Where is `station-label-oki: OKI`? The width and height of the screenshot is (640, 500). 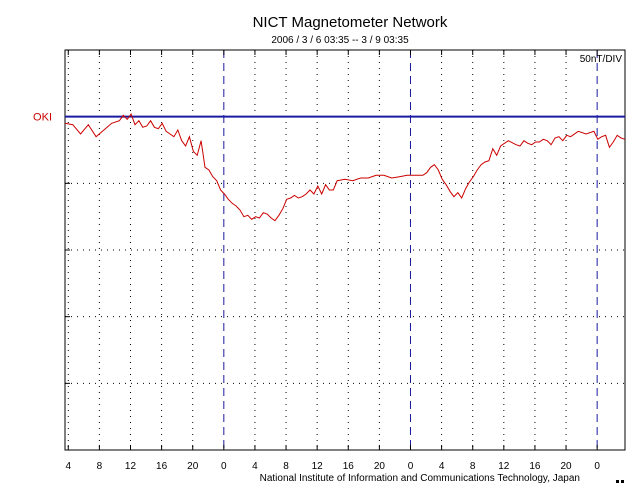 station-label-oki: OKI is located at coordinates (42, 118).